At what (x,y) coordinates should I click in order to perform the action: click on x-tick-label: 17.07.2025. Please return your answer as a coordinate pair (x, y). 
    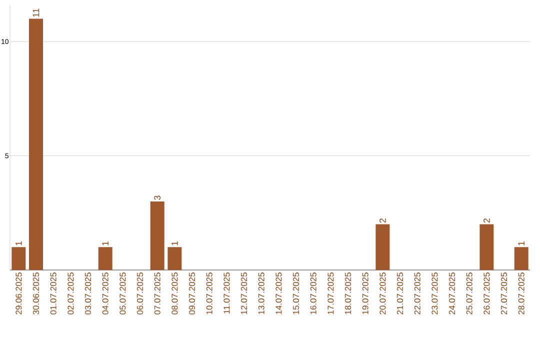
    Looking at the image, I should click on (331, 293).